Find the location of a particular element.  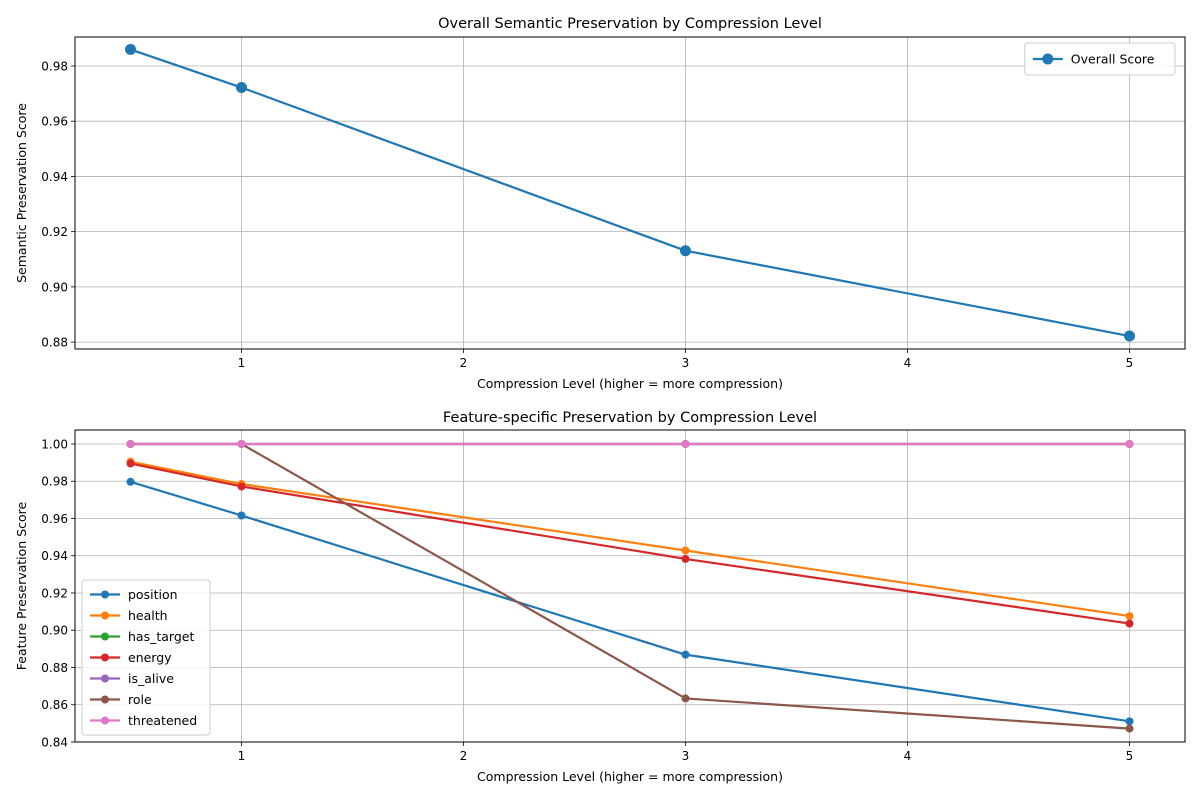

chart-overall-legend: Overall Score is located at coordinates (1100, 59).